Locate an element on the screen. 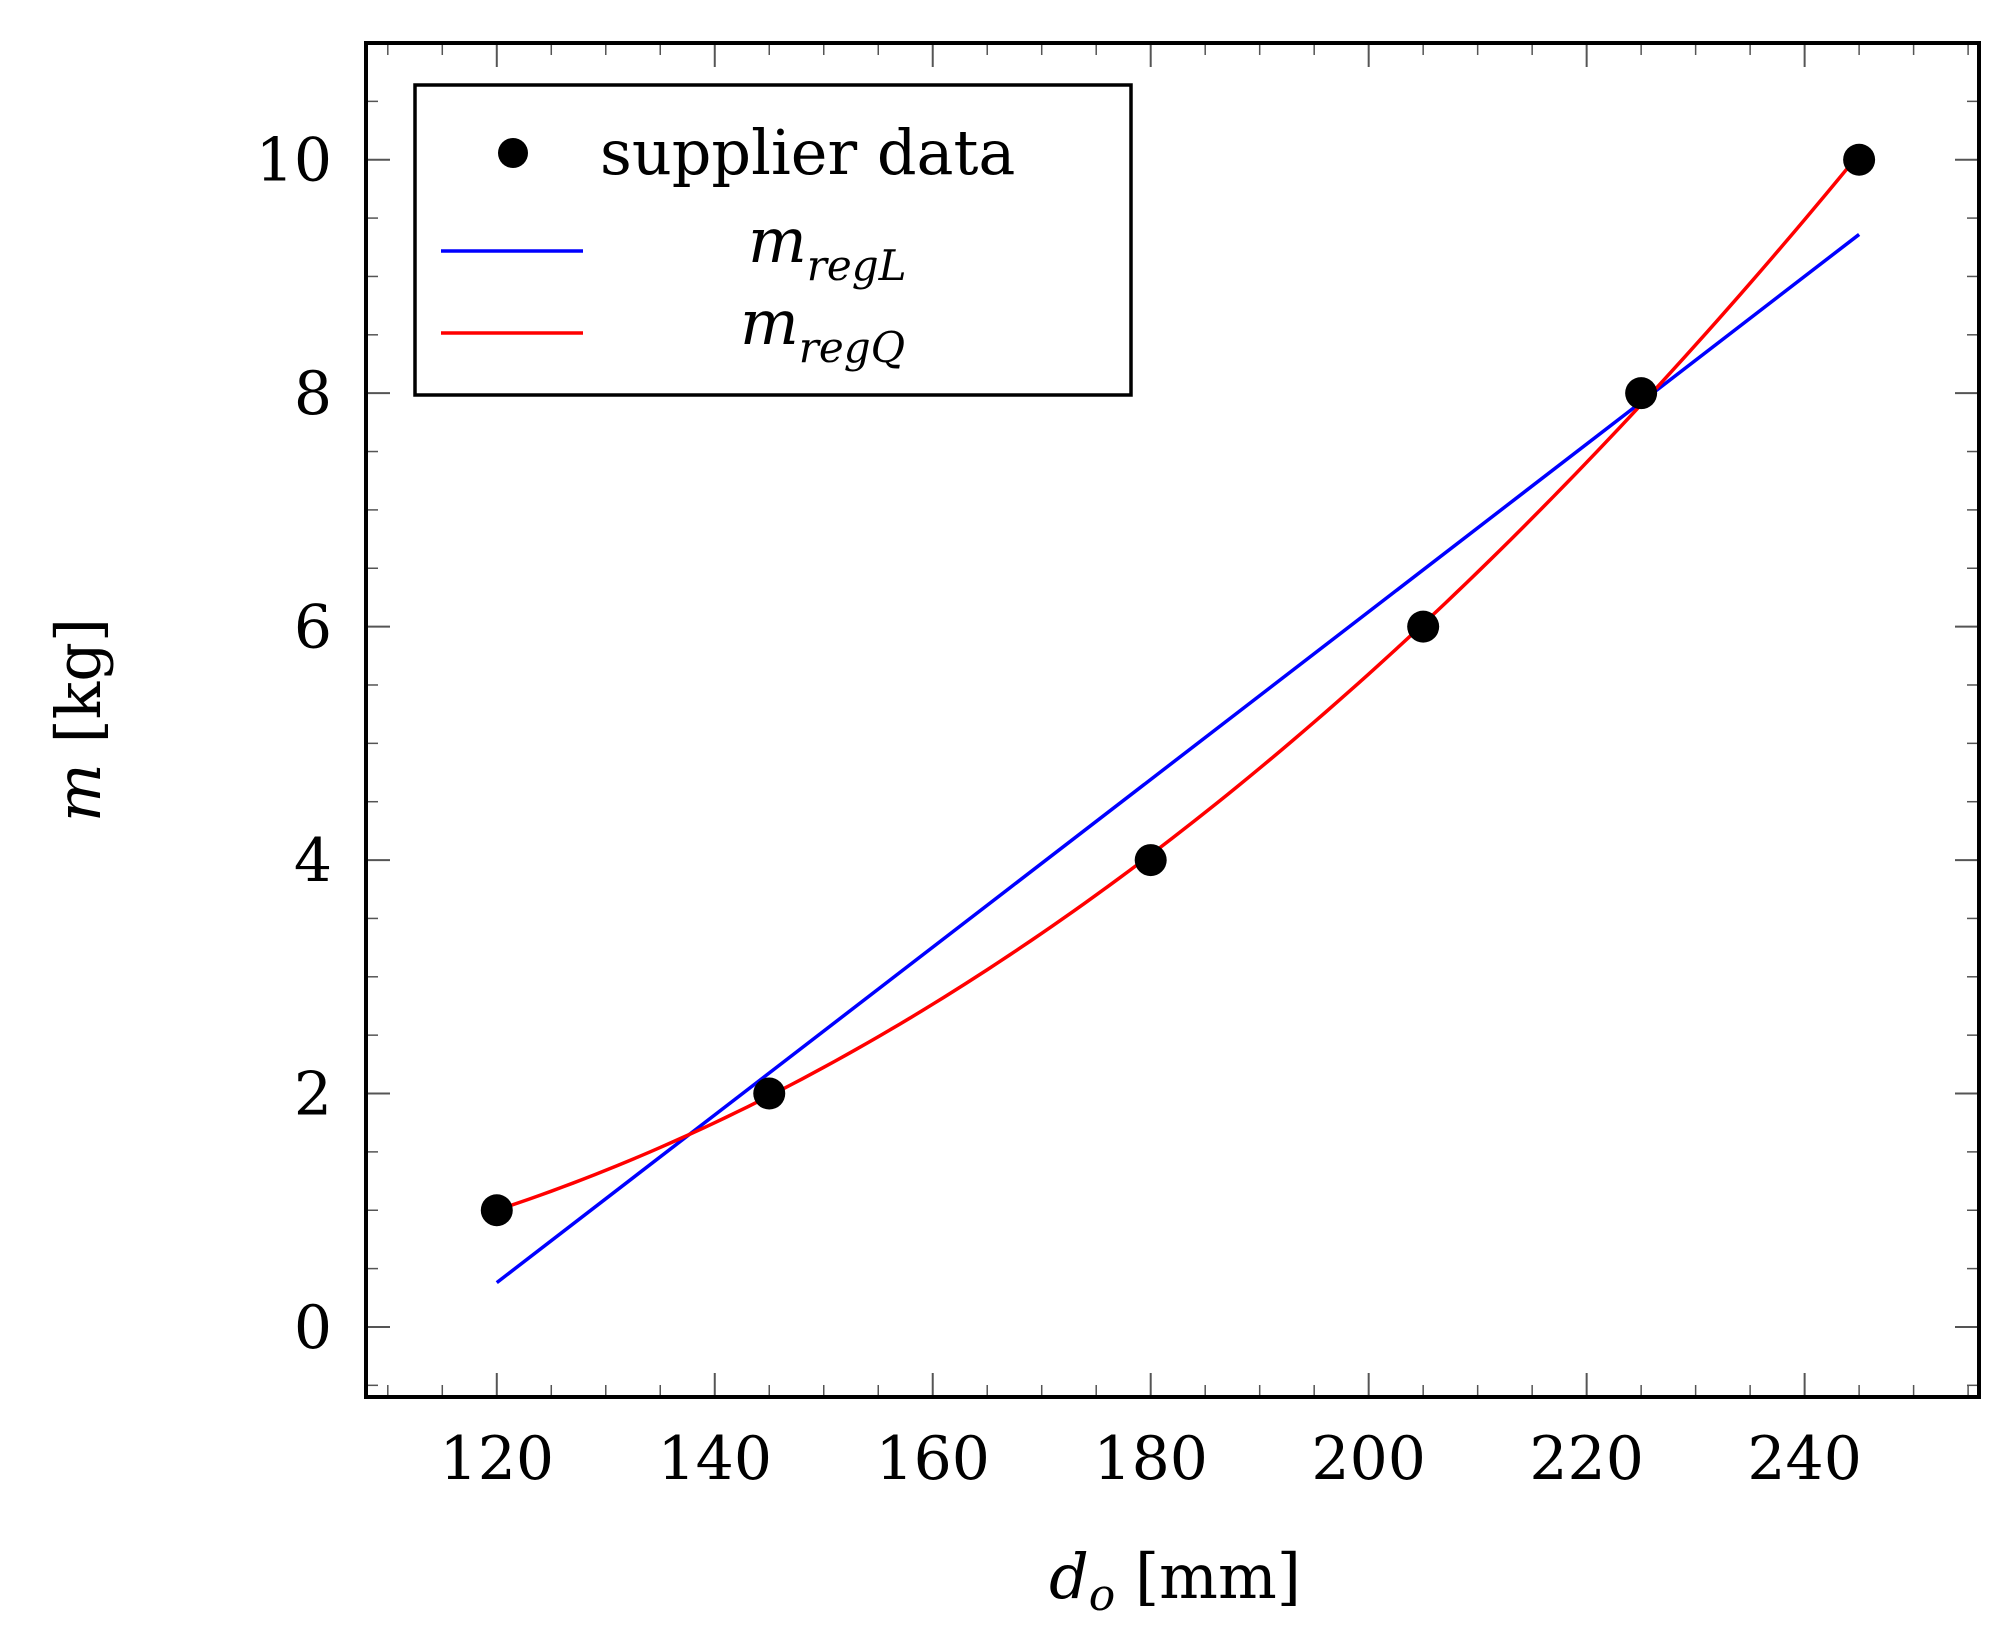  x-axis-unit: [mm] is located at coordinates (1208, 1576).